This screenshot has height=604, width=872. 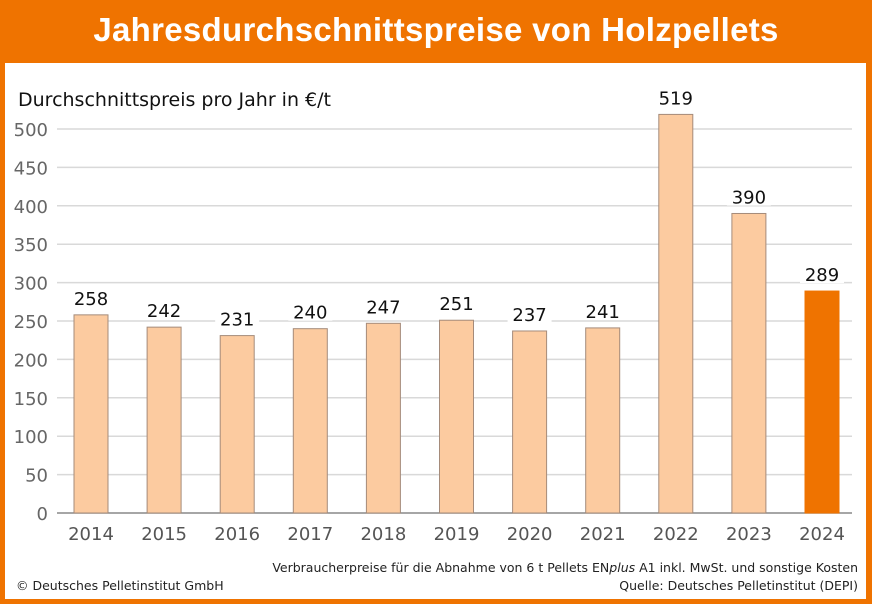 I want to click on y-tick-label: 0, so click(x=42, y=514).